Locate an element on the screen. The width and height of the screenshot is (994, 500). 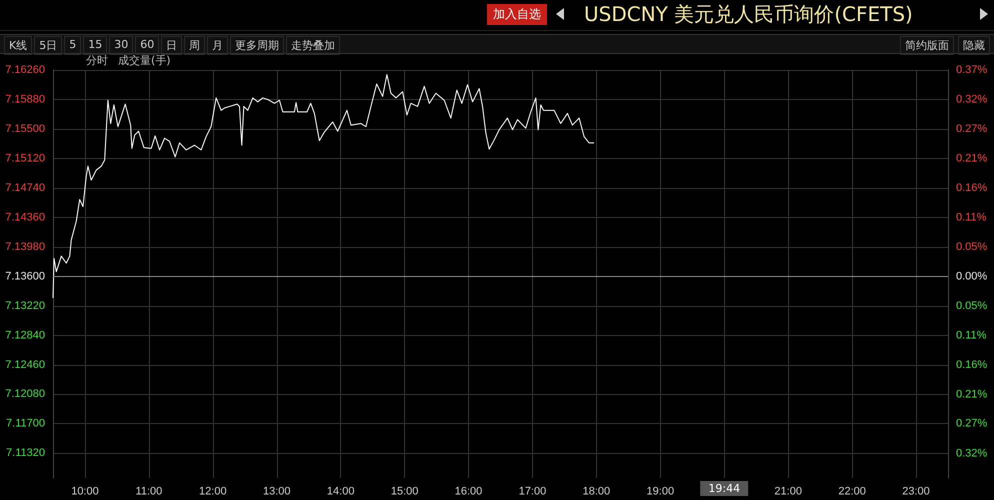
y-tick-label: 7.14740 is located at coordinates (25, 188).